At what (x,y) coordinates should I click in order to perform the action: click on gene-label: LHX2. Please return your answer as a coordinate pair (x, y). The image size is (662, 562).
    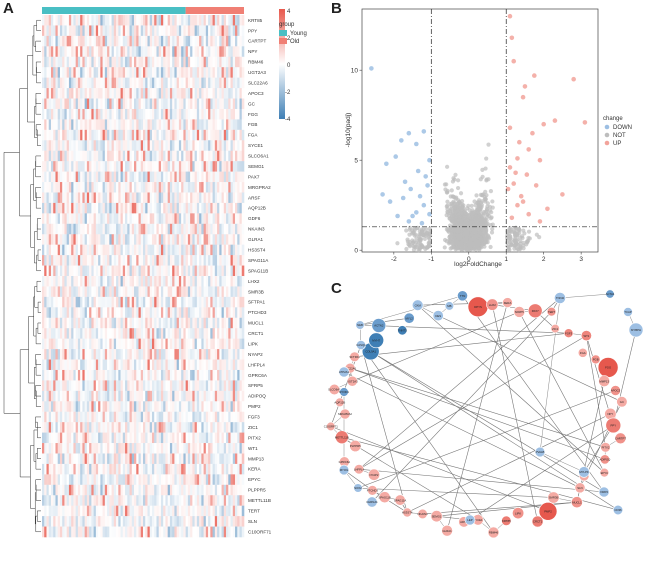
    Looking at the image, I should click on (254, 281).